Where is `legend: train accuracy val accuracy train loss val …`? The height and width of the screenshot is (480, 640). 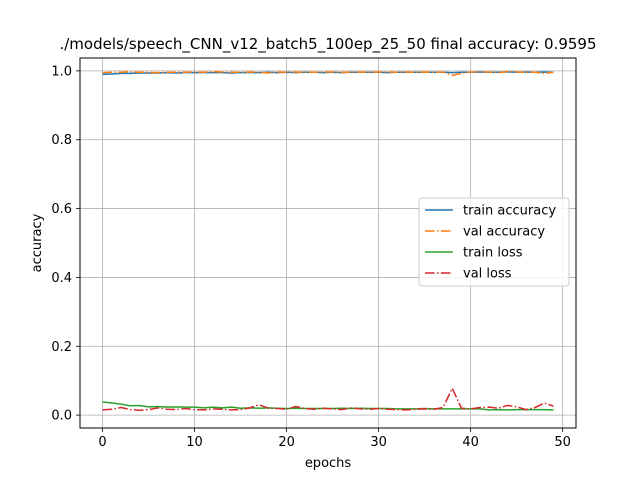
legend: train accuracy val accuracy train loss val … is located at coordinates (494, 242).